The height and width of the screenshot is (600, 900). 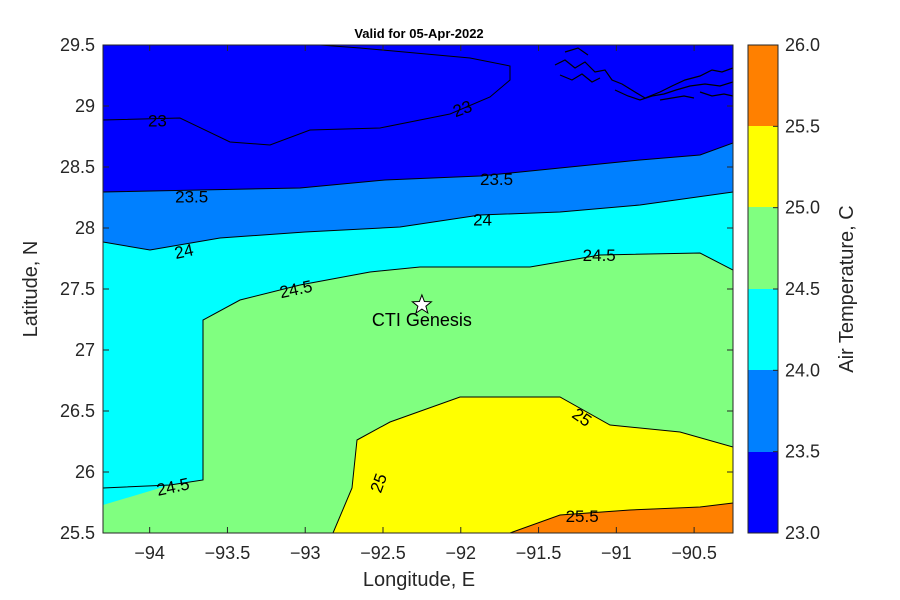 What do you see at coordinates (85, 350) in the screenshot?
I see `y-tick-label: 27` at bounding box center [85, 350].